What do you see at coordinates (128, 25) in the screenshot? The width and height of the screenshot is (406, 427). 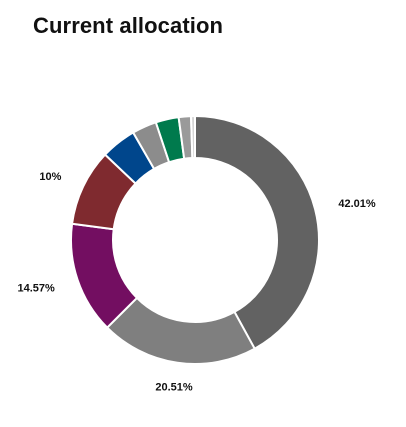 I see `page-title: Current allocation` at bounding box center [128, 25].